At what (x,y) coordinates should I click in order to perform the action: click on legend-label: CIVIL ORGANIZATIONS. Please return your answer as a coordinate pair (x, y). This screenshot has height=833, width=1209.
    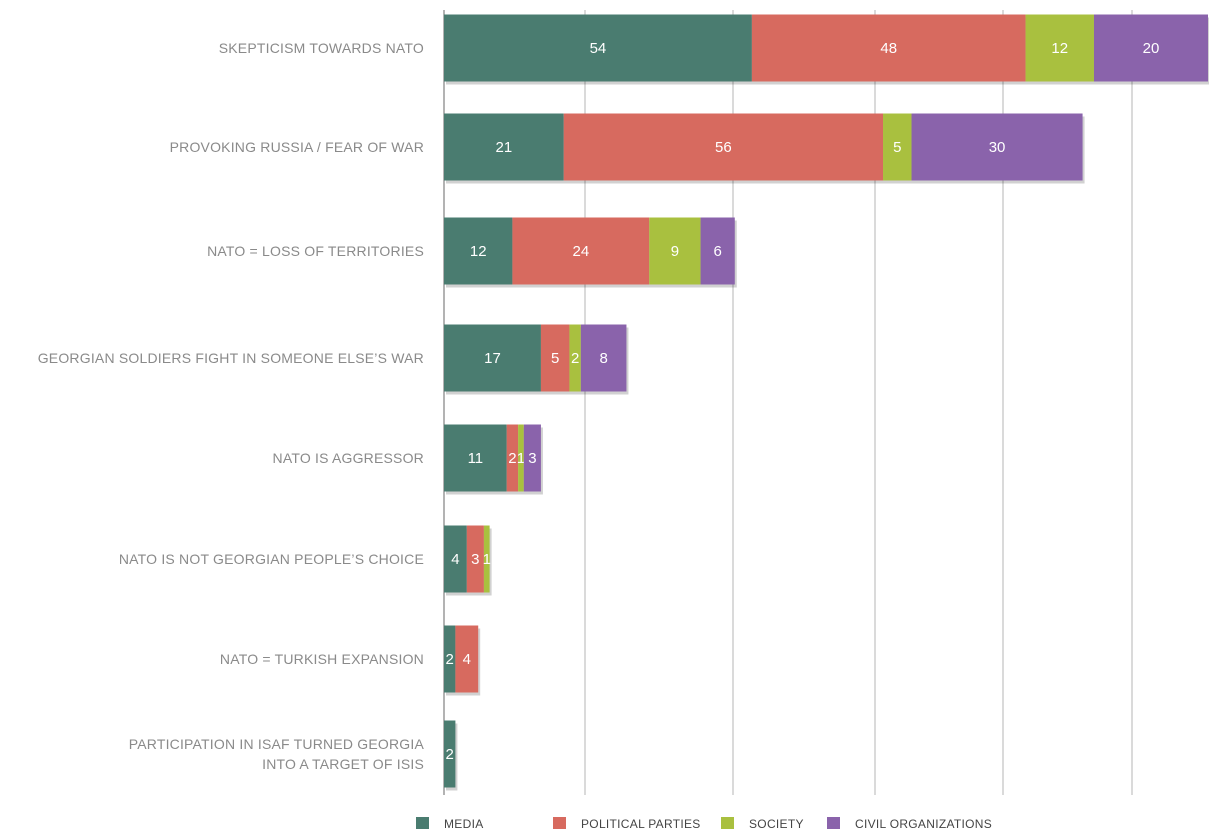
    Looking at the image, I should click on (923, 824).